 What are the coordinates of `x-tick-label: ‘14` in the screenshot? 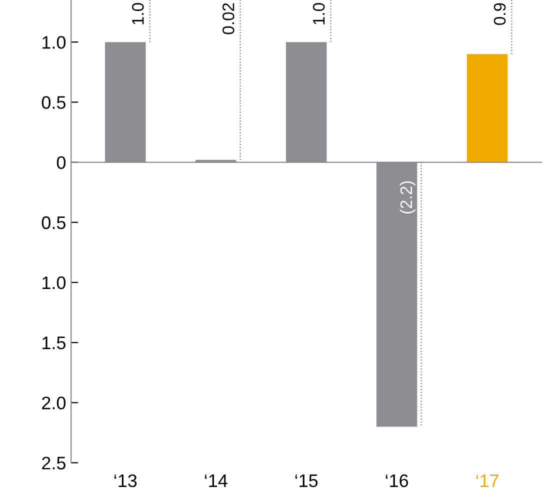 It's located at (216, 480).